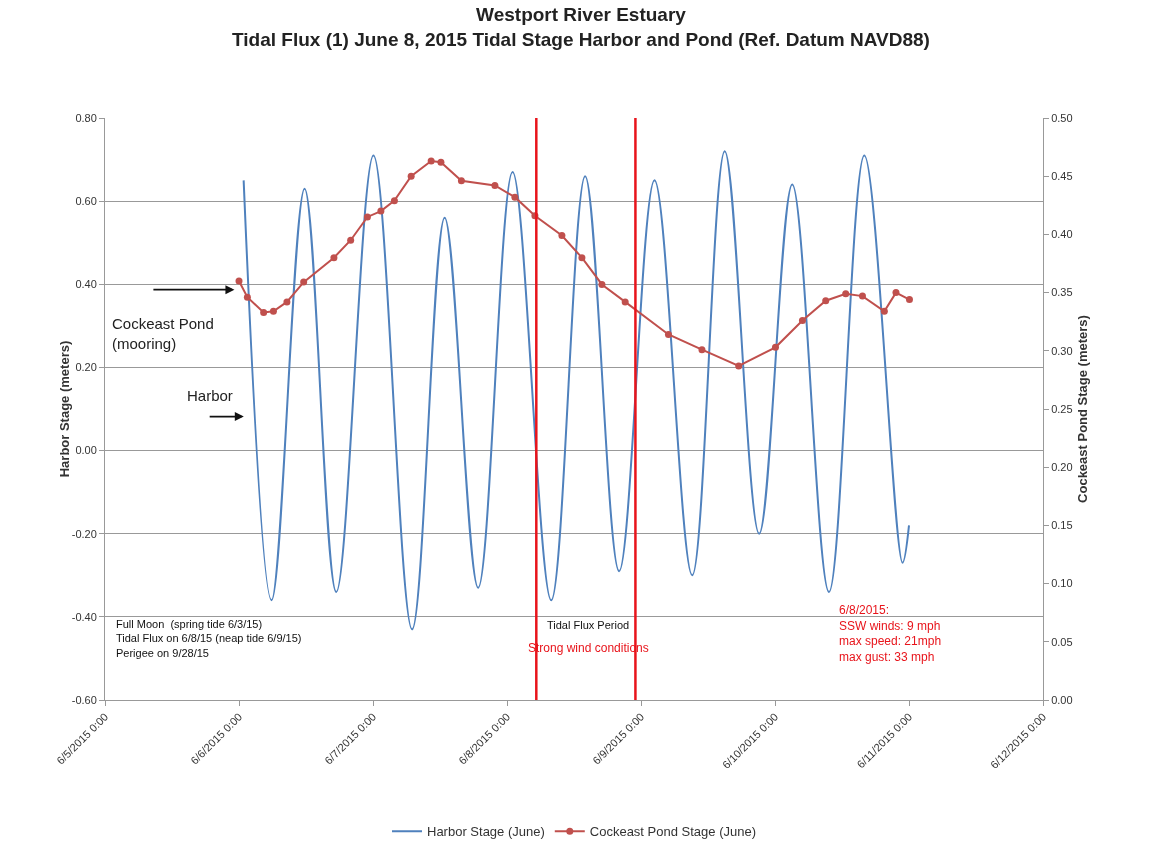  What do you see at coordinates (210, 395) in the screenshot?
I see `annotation: Harbor` at bounding box center [210, 395].